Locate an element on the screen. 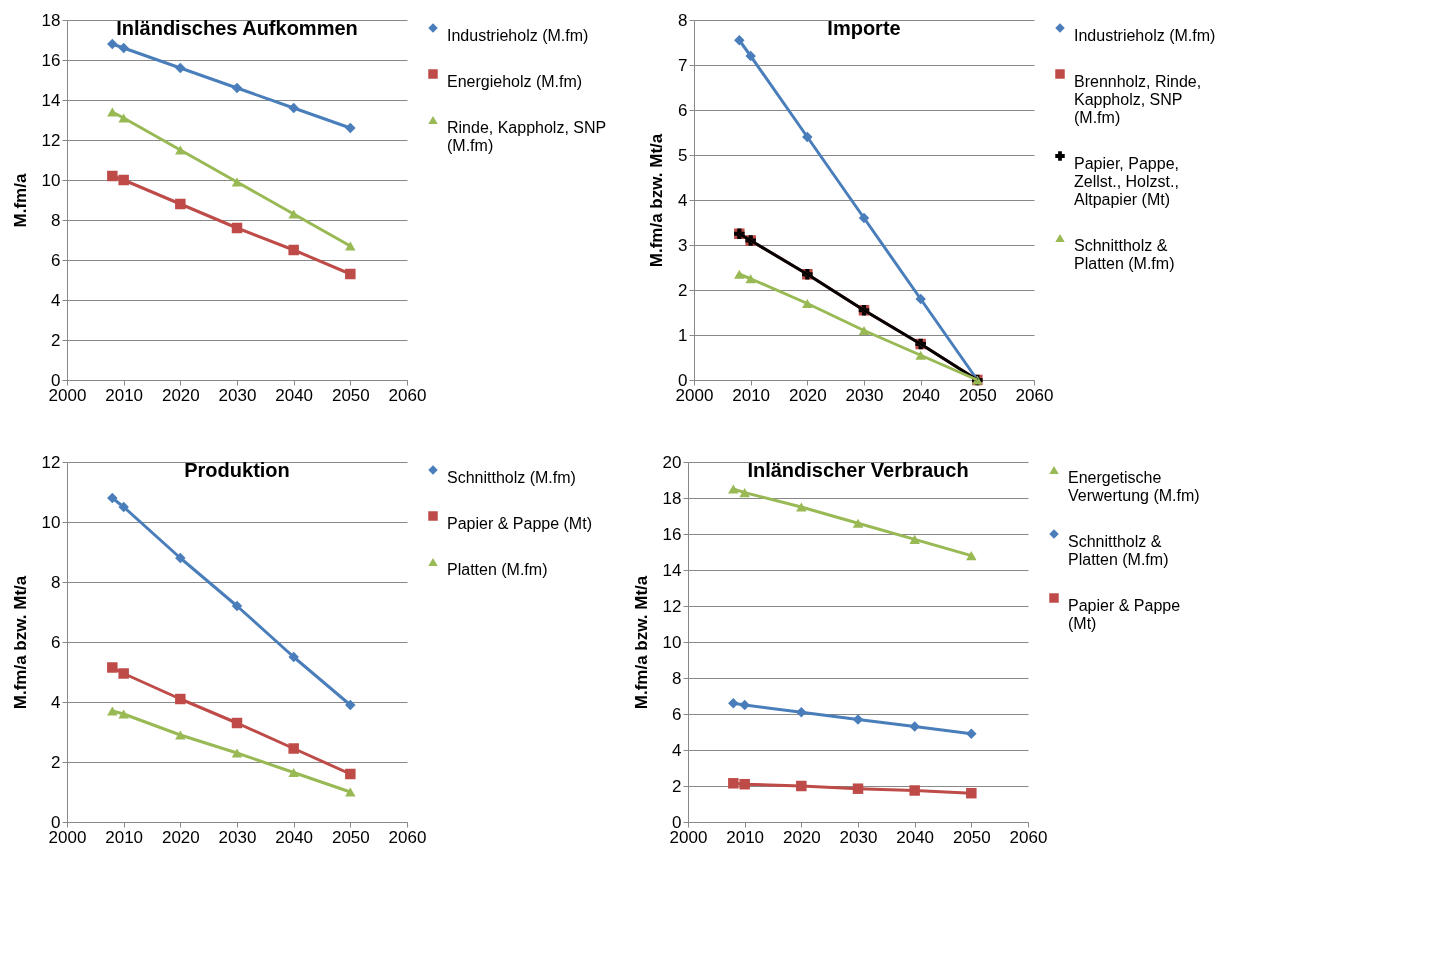  y-tick-label: 7 is located at coordinates (683, 65).